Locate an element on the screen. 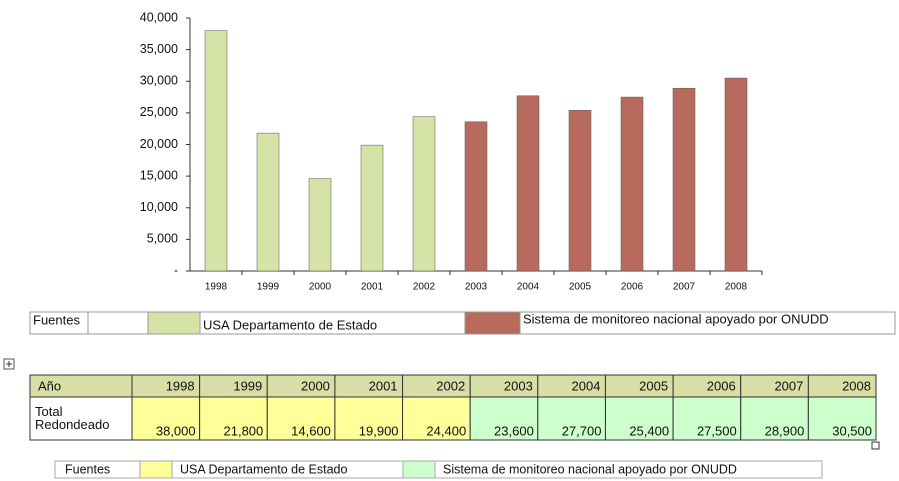 This screenshot has width=899, height=481. x-tick-label: 2001 is located at coordinates (372, 287).